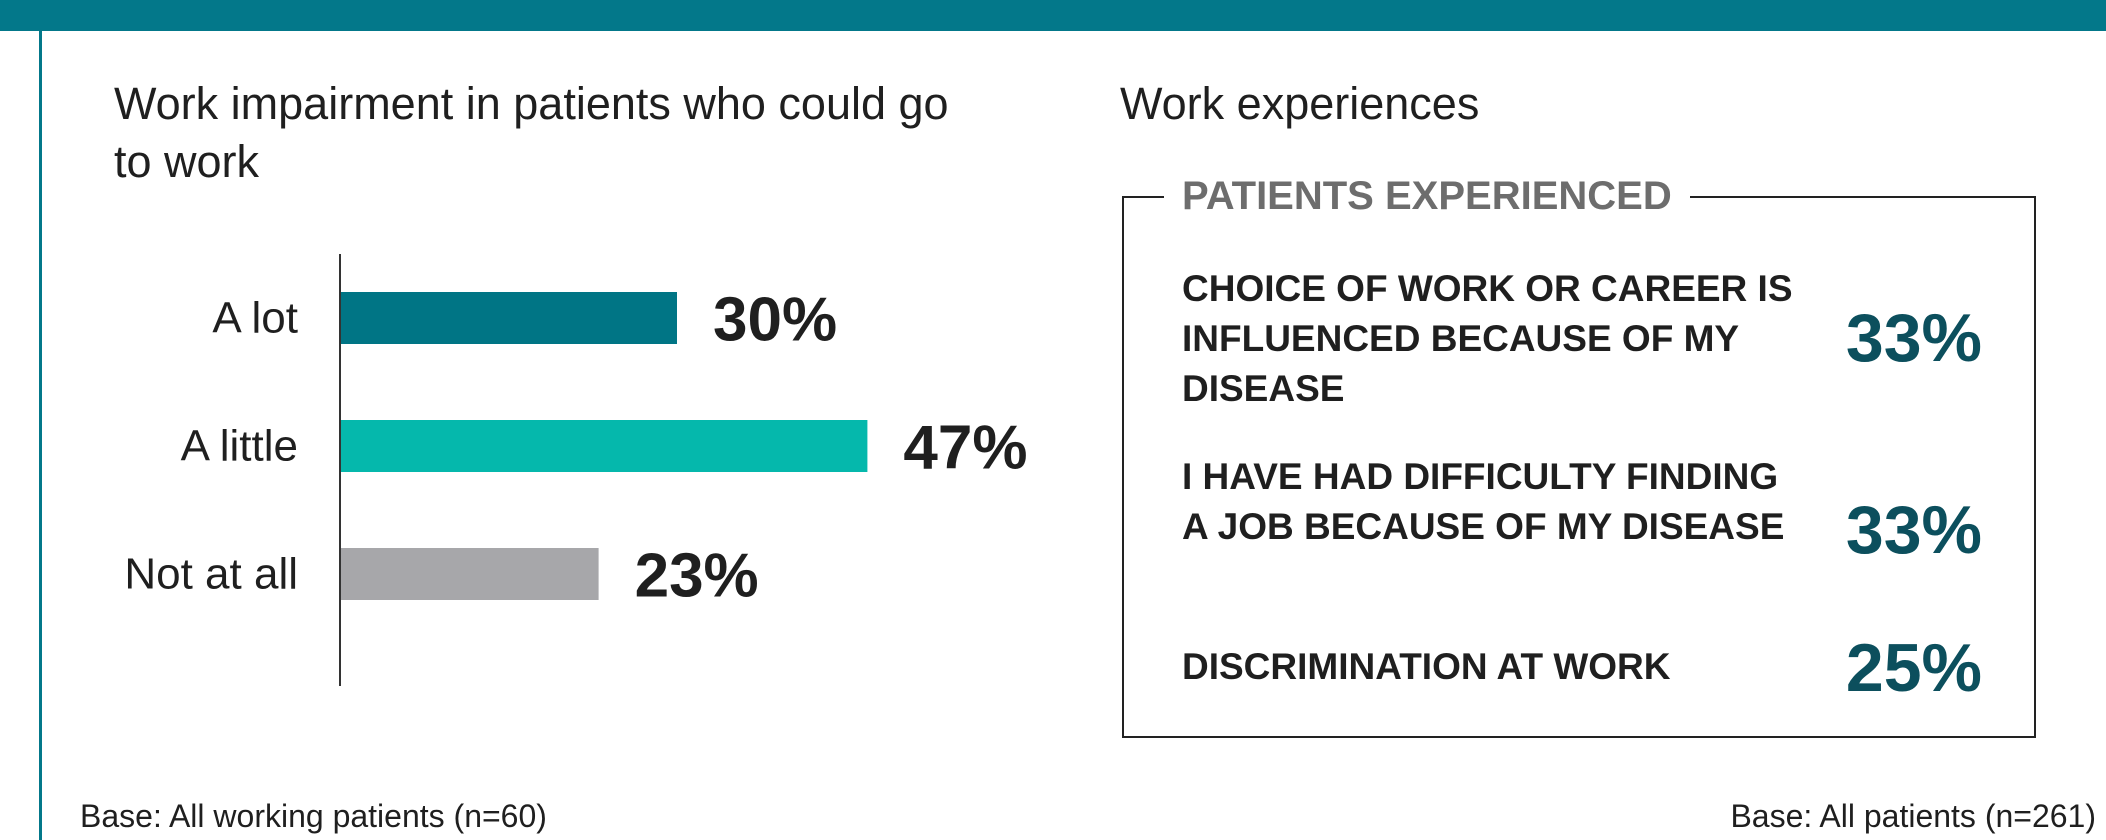 The height and width of the screenshot is (840, 2106). I want to click on experience-item: DISCRIMINATION AT WORK 25%, so click(1592, 668).